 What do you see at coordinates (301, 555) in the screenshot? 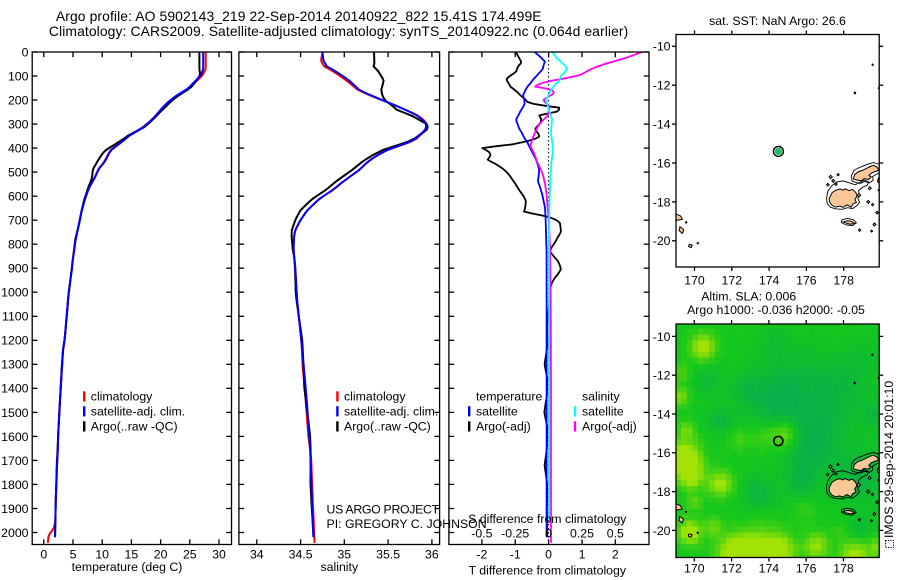
I see `svg-text: 34.5` at bounding box center [301, 555].